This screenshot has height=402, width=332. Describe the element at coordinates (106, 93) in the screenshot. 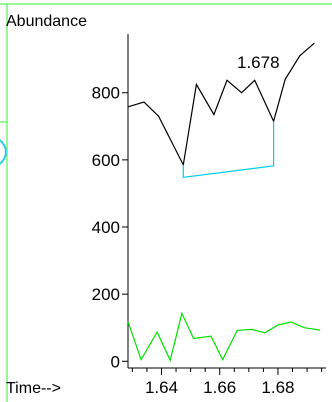

I see `y-tick-label: 800` at that location.